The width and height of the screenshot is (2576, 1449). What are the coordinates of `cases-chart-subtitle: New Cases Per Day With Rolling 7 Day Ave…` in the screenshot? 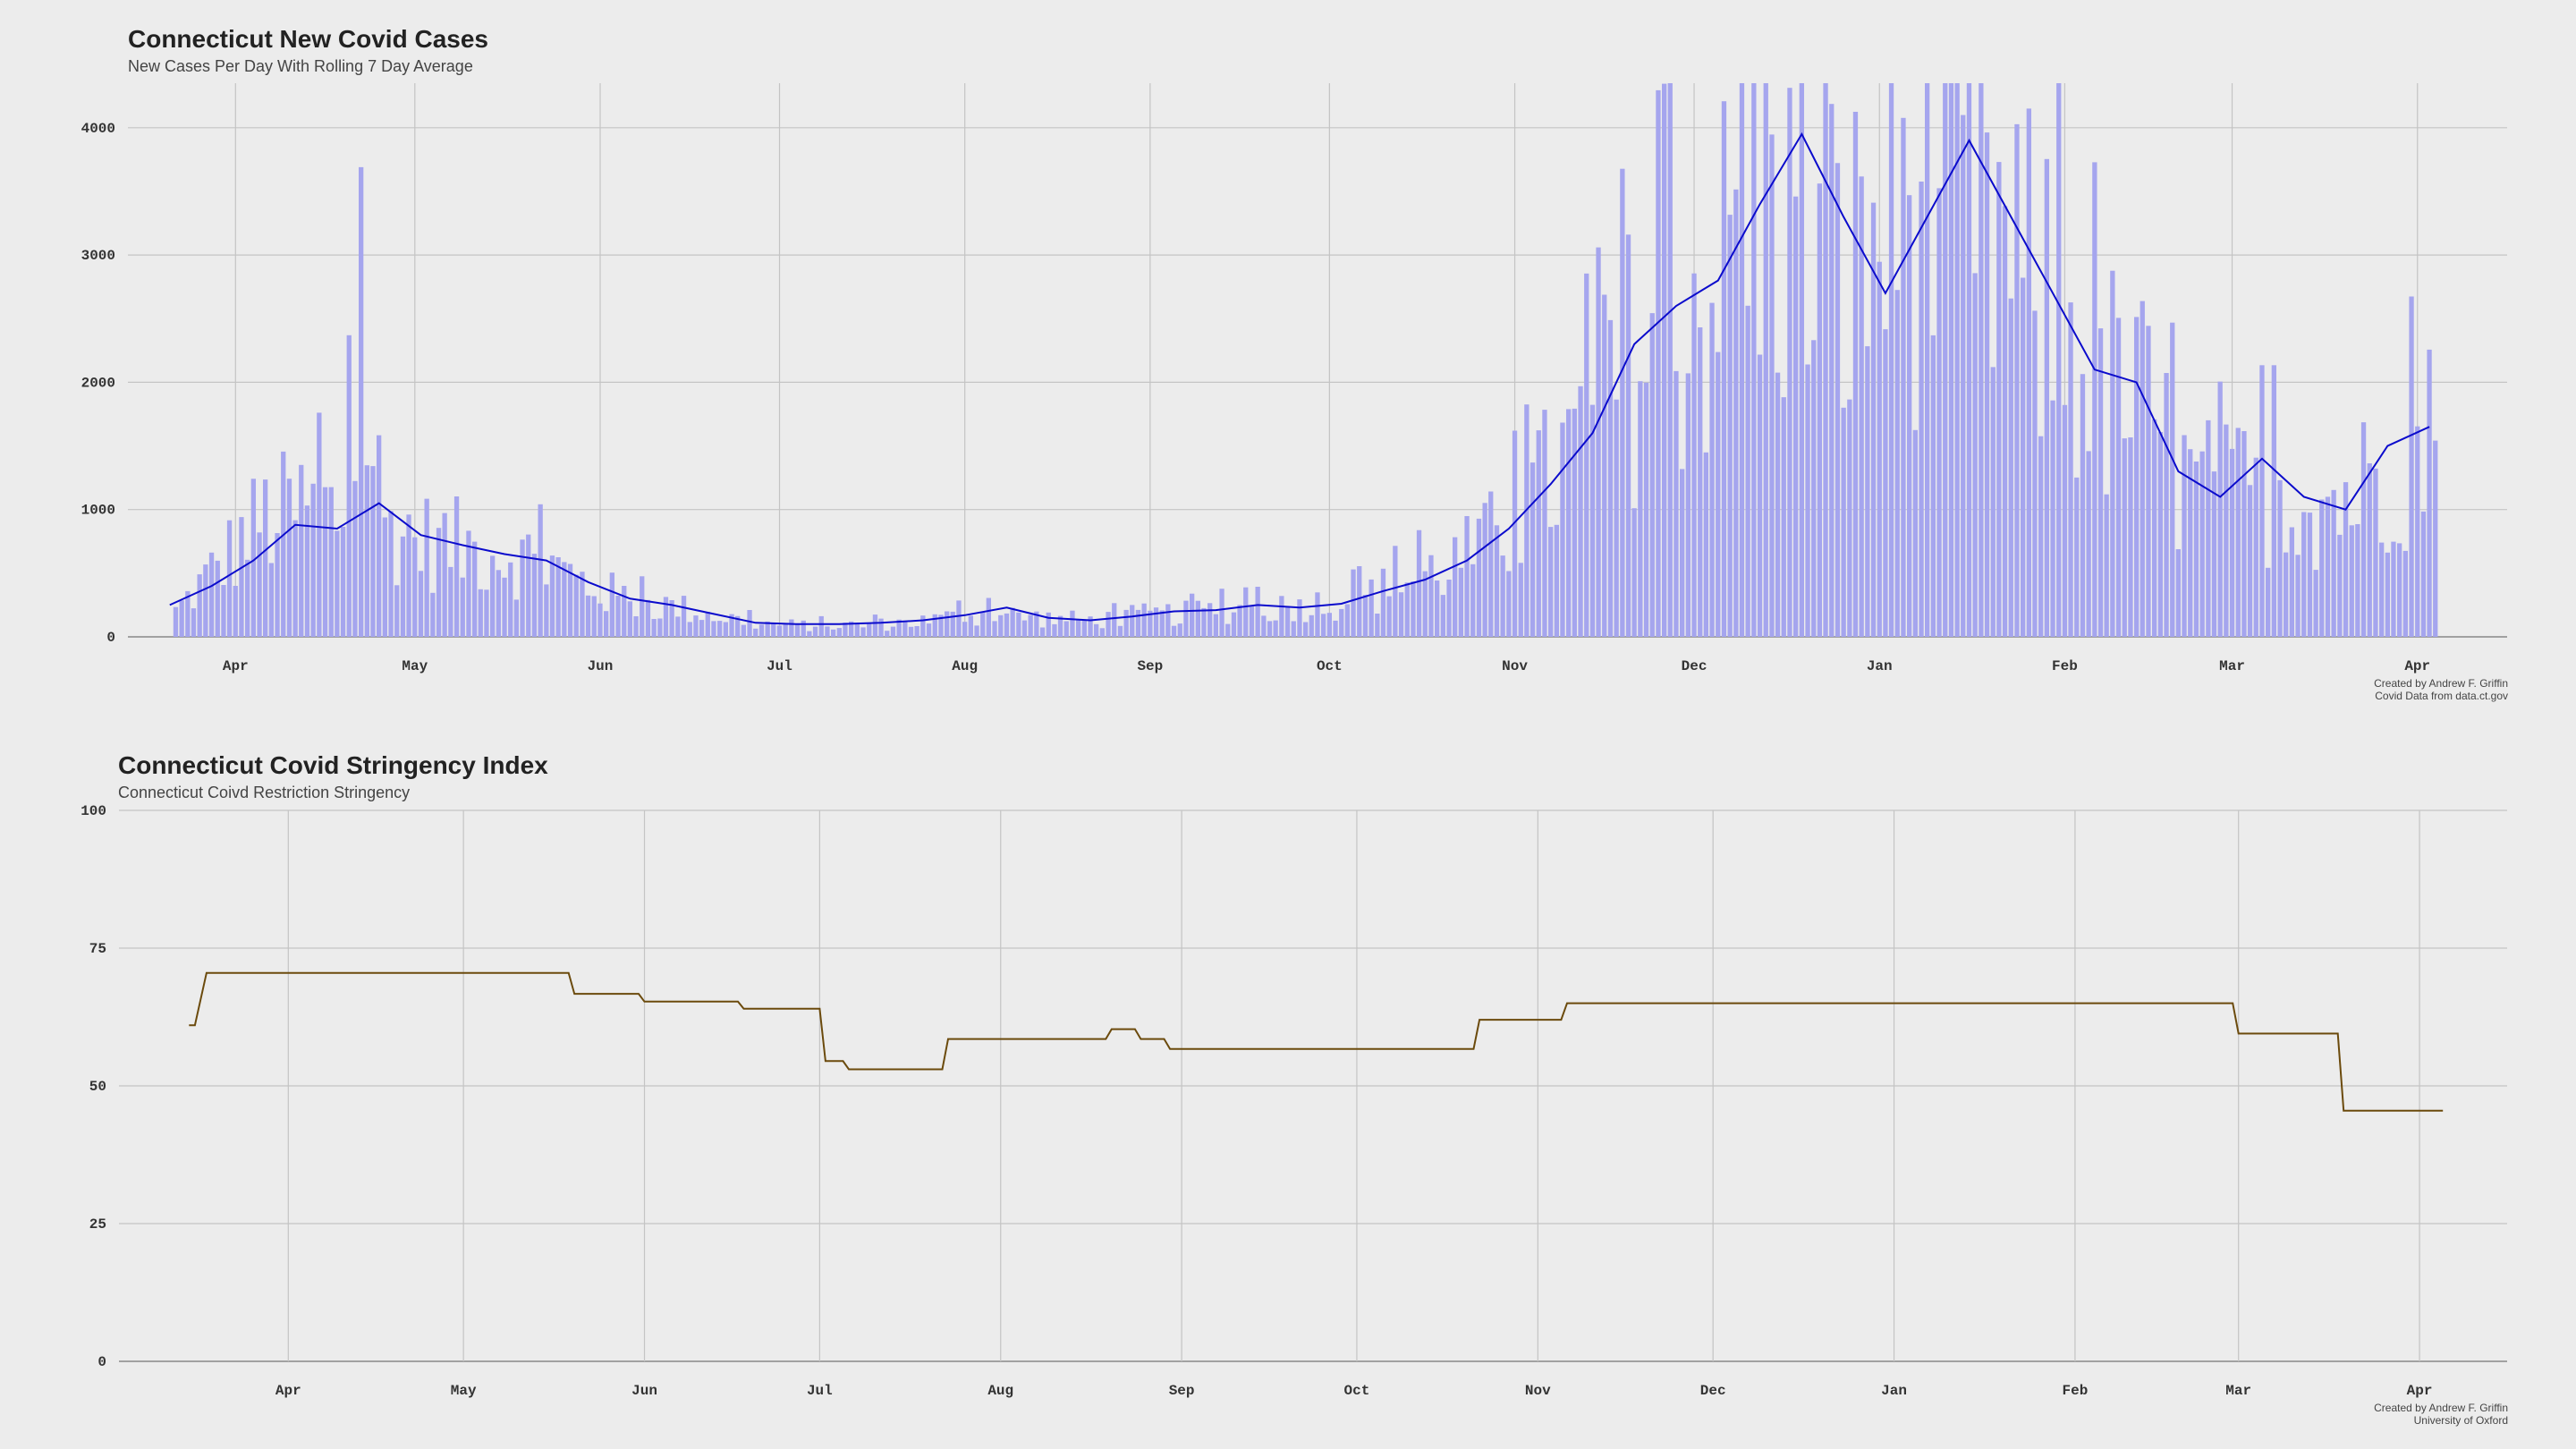 It's located at (300, 66).